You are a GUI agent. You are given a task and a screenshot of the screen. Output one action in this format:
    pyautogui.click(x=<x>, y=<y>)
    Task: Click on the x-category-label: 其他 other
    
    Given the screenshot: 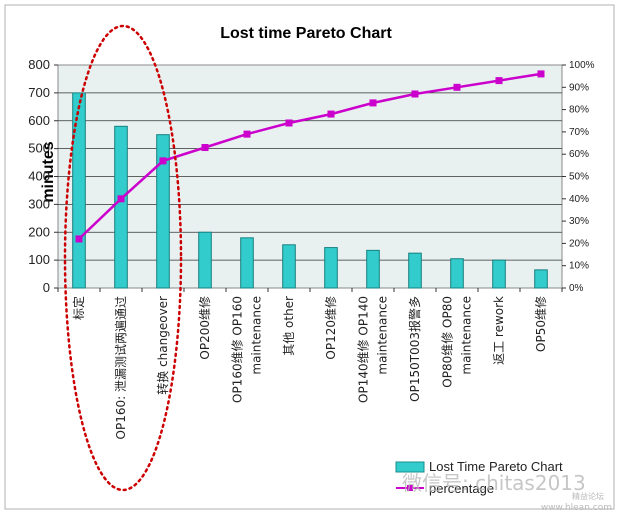 What is the action you would take?
    pyautogui.click(x=289, y=326)
    